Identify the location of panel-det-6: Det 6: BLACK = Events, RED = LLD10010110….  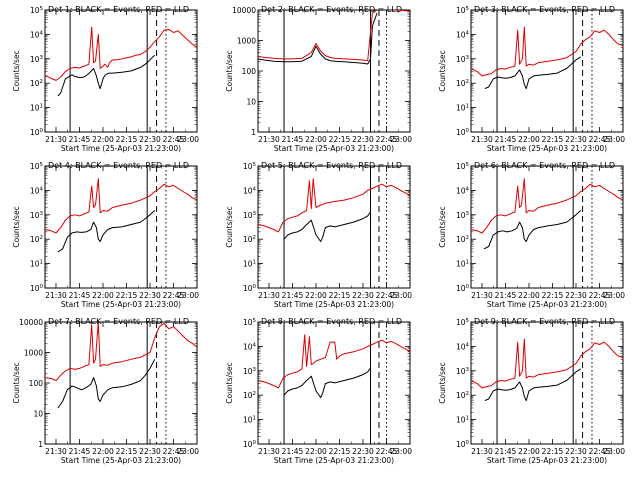
(531, 235).